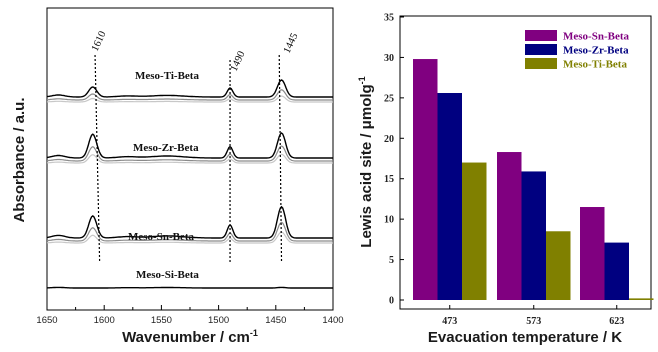 The image size is (658, 352). I want to click on bar-x-tick-label: 573, so click(533, 321).